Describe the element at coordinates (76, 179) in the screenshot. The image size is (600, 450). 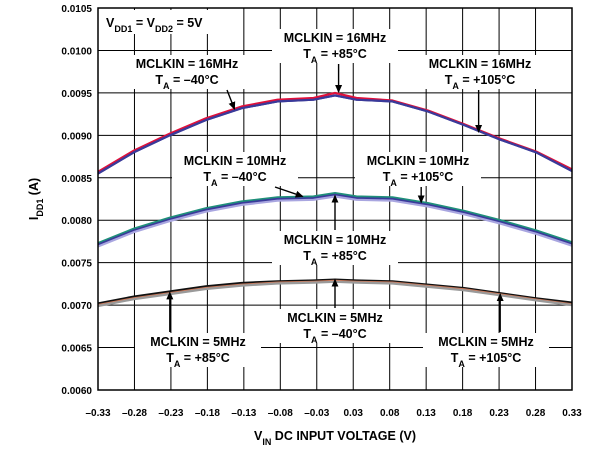
I see `y-tick-label: 0.0085` at that location.